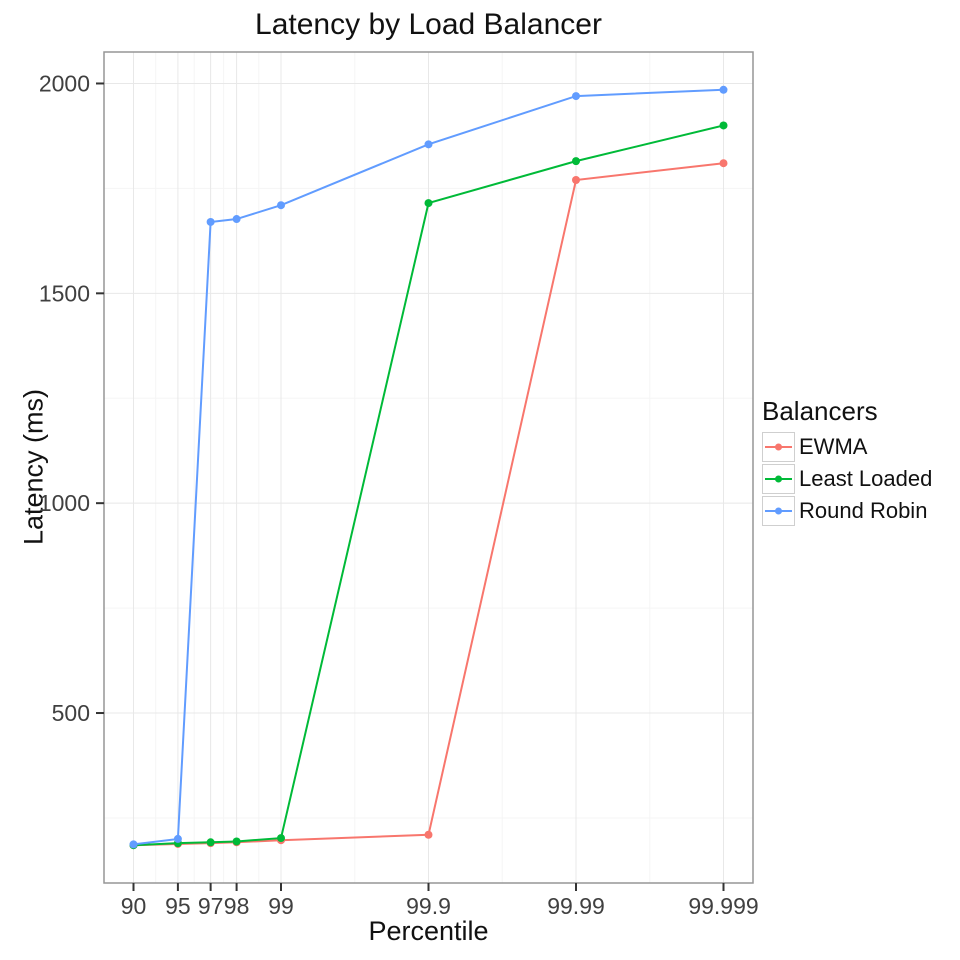 The width and height of the screenshot is (960, 960). What do you see at coordinates (866, 478) in the screenshot?
I see `legend-label: Least Loaded` at bounding box center [866, 478].